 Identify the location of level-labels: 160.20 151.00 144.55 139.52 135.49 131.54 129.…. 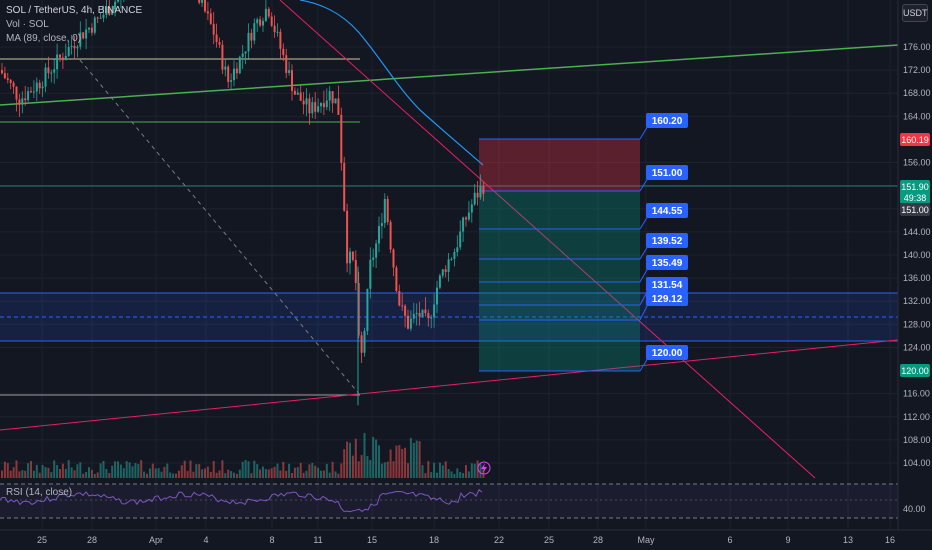
(667, 236).